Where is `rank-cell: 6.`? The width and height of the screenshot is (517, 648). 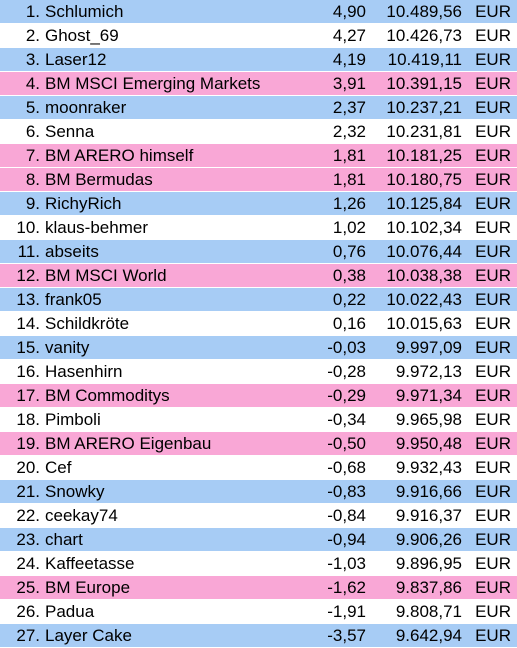 rank-cell: 6. is located at coordinates (20, 131).